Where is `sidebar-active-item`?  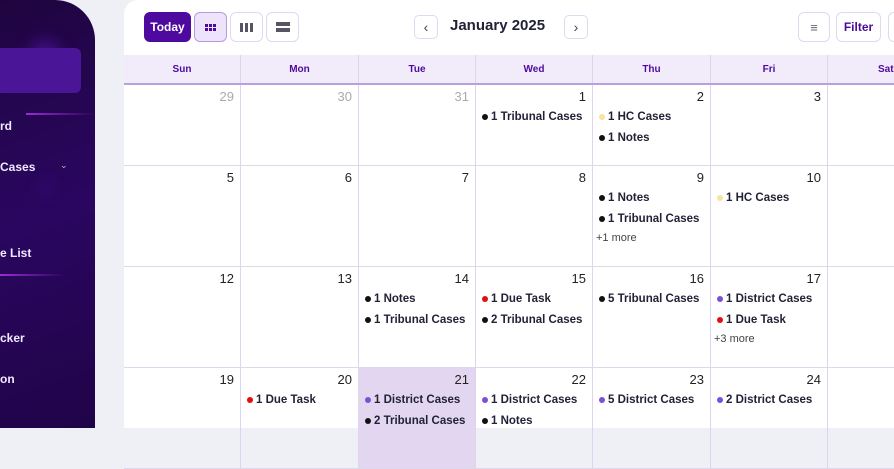 sidebar-active-item is located at coordinates (40, 70).